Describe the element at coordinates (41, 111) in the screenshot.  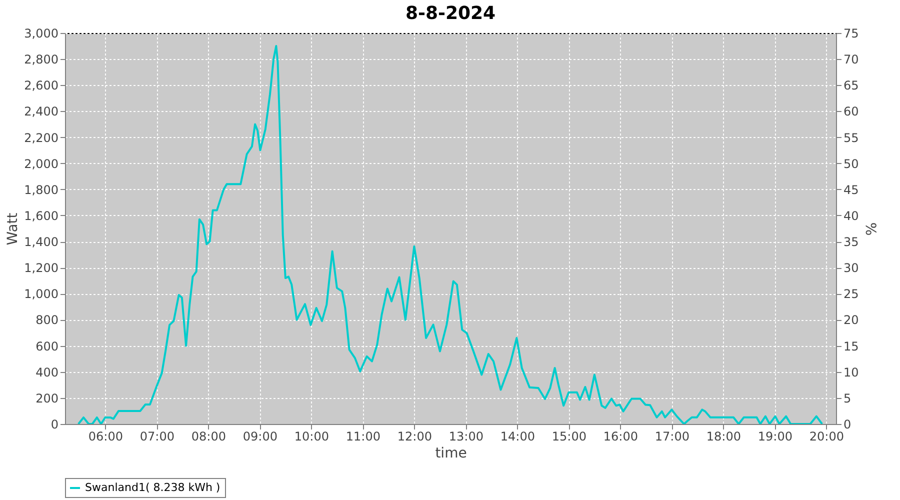
I see `y-tick-label: 2,400` at that location.